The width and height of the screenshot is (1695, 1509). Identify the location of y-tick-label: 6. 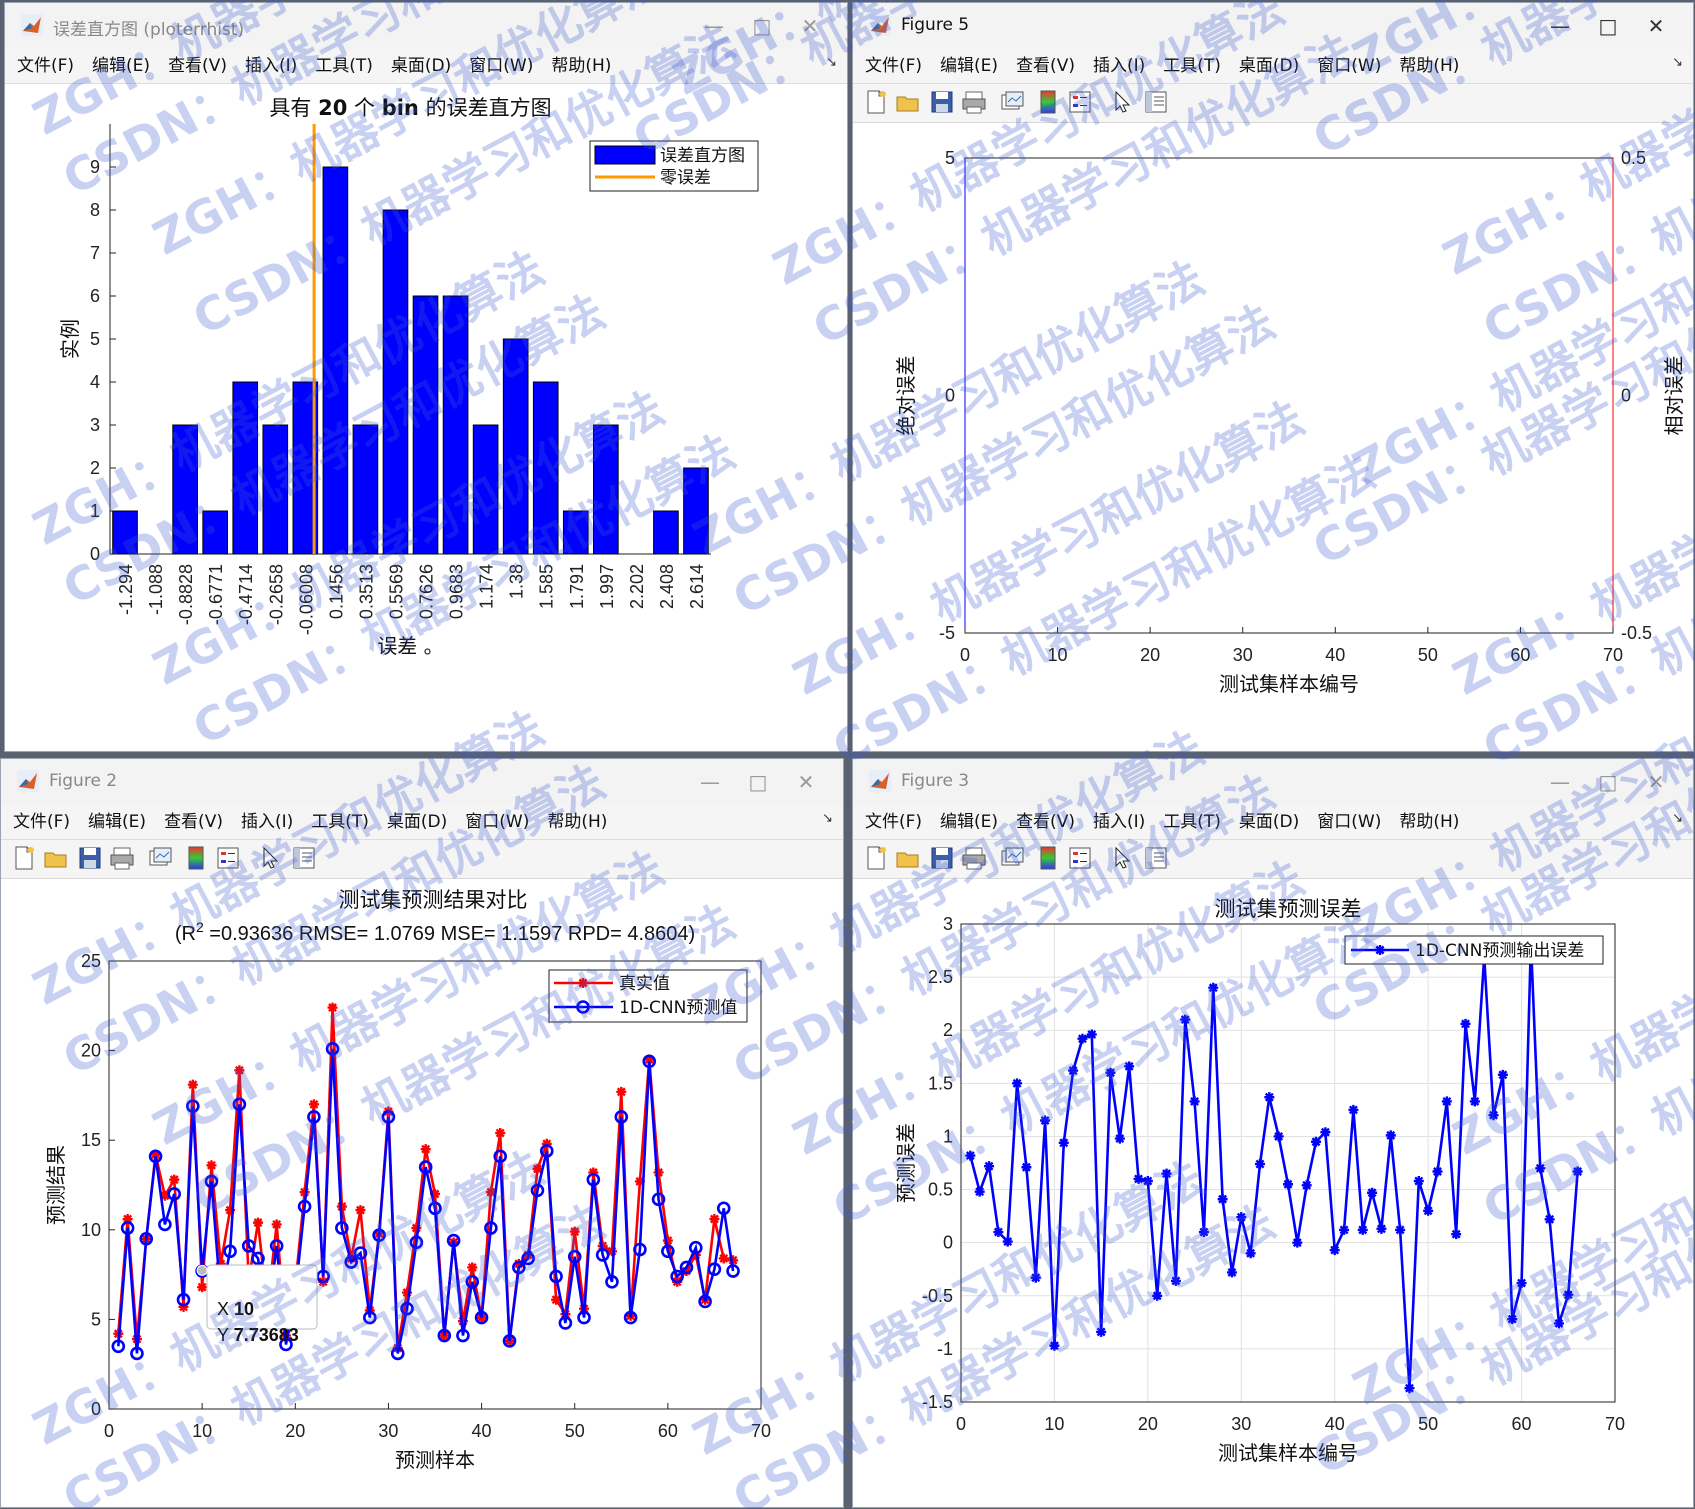
(95, 296).